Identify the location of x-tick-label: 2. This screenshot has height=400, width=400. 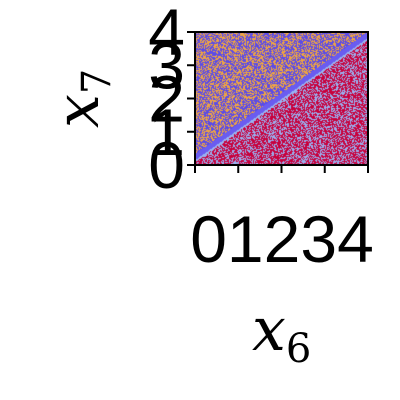
(282, 239).